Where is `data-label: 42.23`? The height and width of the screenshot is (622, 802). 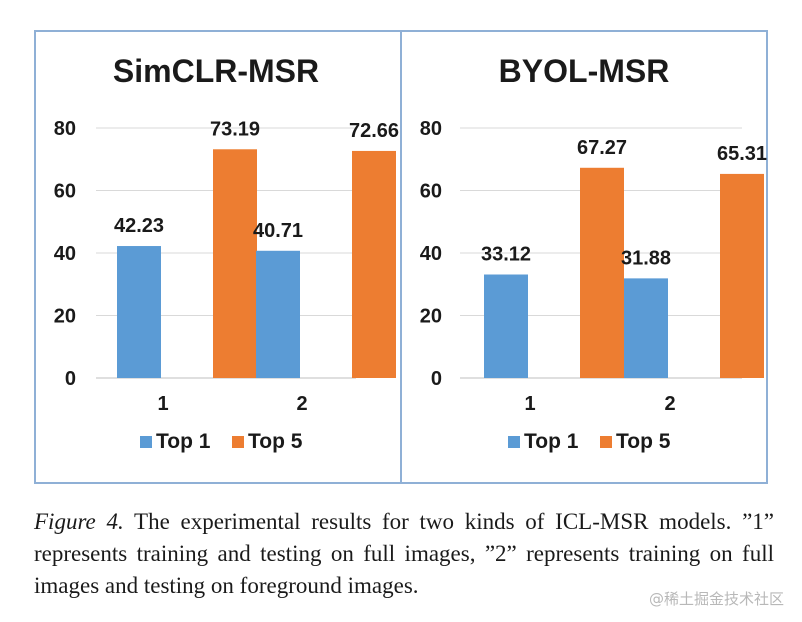
data-label: 42.23 is located at coordinates (139, 226).